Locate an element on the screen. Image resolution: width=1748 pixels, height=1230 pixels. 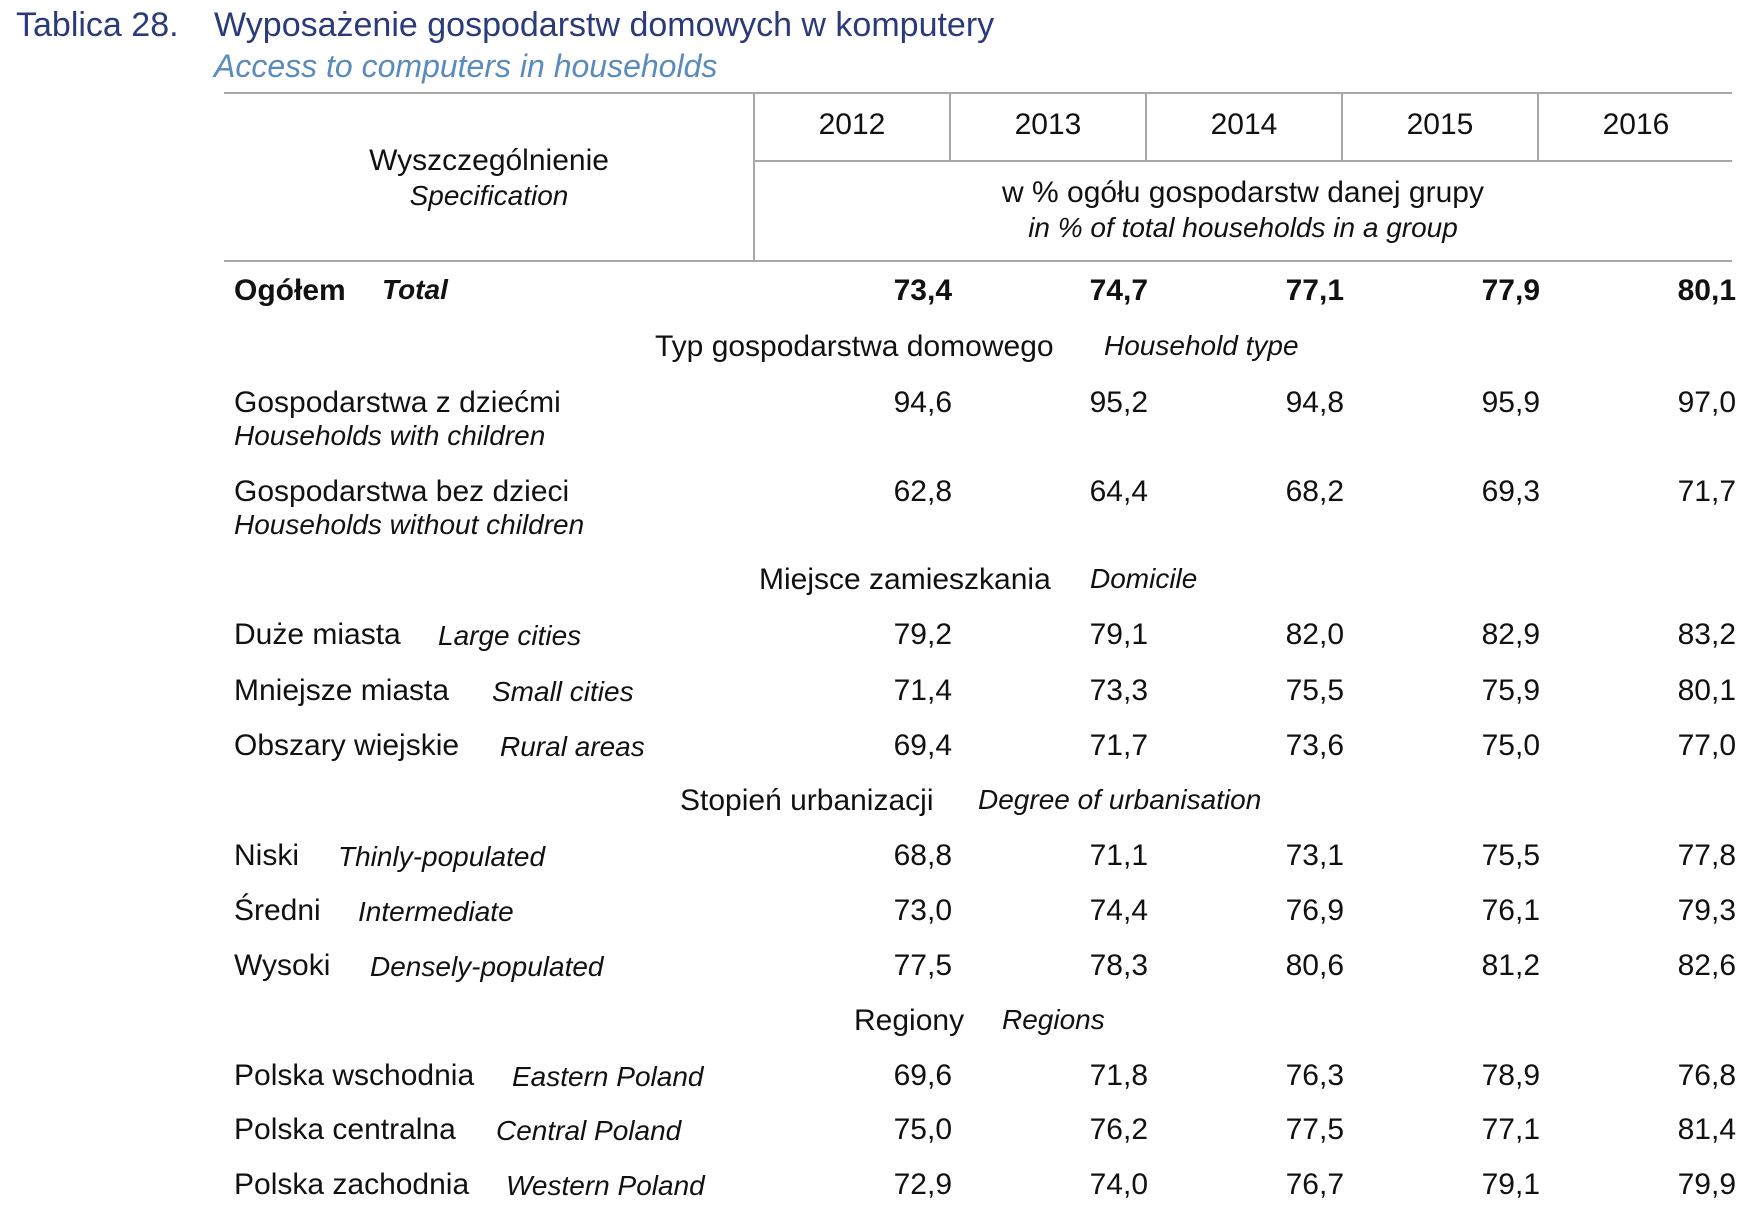
cell-value: 82,9 is located at coordinates (1510, 634).